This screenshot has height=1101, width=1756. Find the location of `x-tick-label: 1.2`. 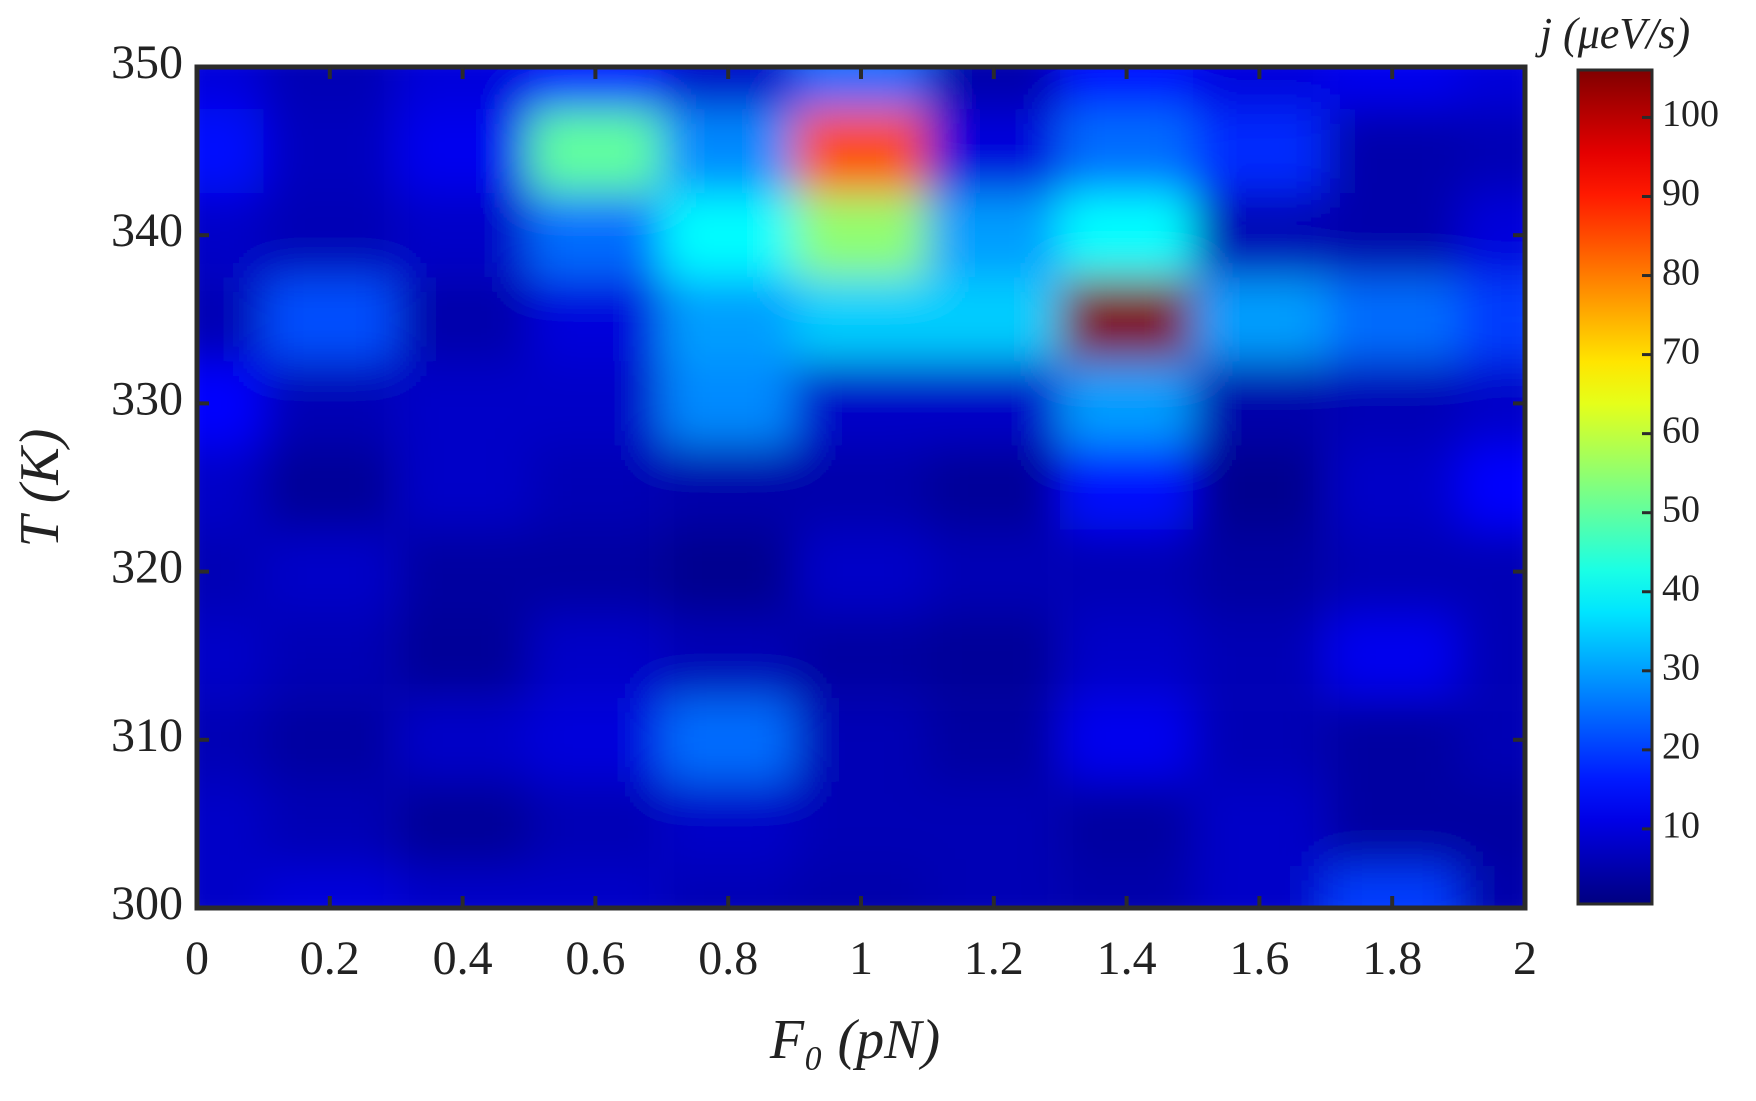

x-tick-label: 1.2 is located at coordinates (994, 958).